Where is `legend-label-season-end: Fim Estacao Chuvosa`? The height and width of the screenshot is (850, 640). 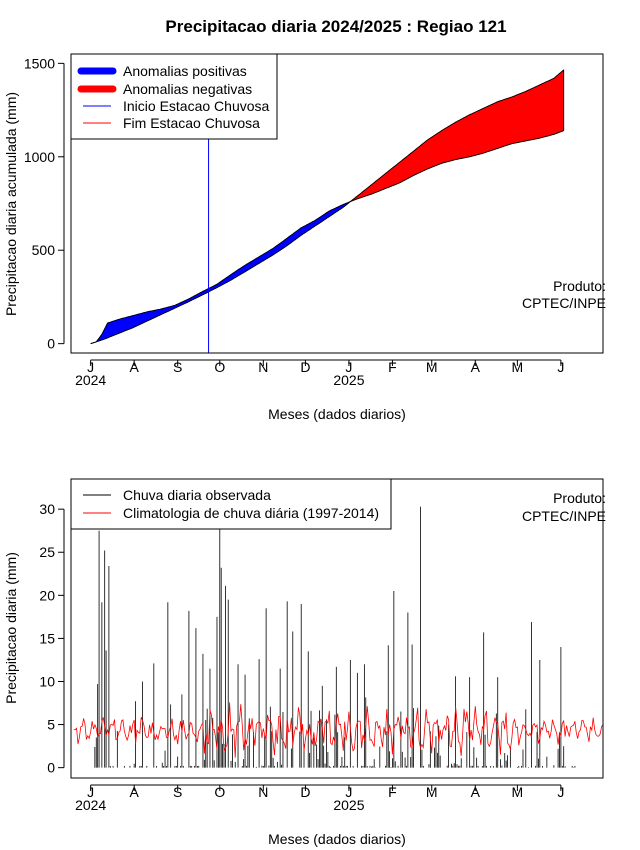
legend-label-season-end: Fim Estacao Chuvosa is located at coordinates (191, 123).